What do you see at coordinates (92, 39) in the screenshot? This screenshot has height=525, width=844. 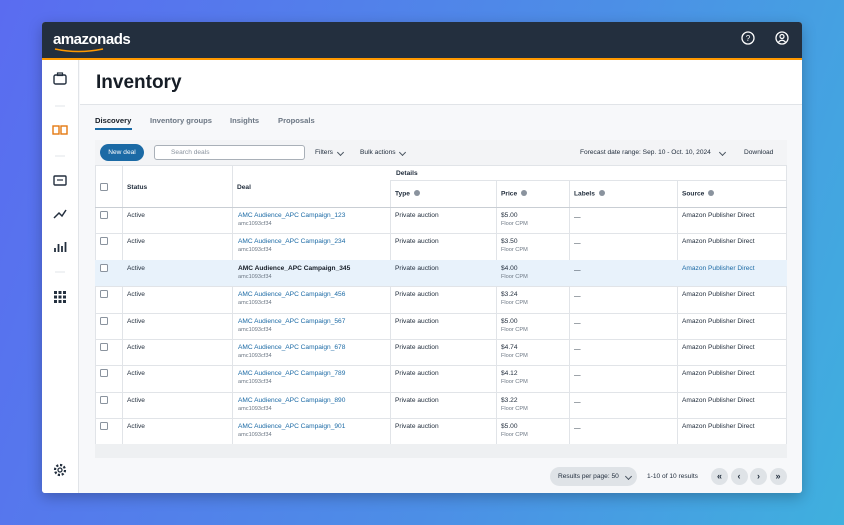 I see `logo: amazonads` at bounding box center [92, 39].